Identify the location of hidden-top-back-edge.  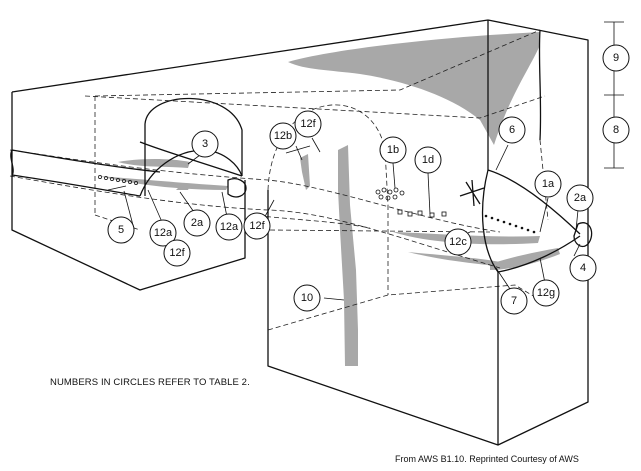
(317, 63).